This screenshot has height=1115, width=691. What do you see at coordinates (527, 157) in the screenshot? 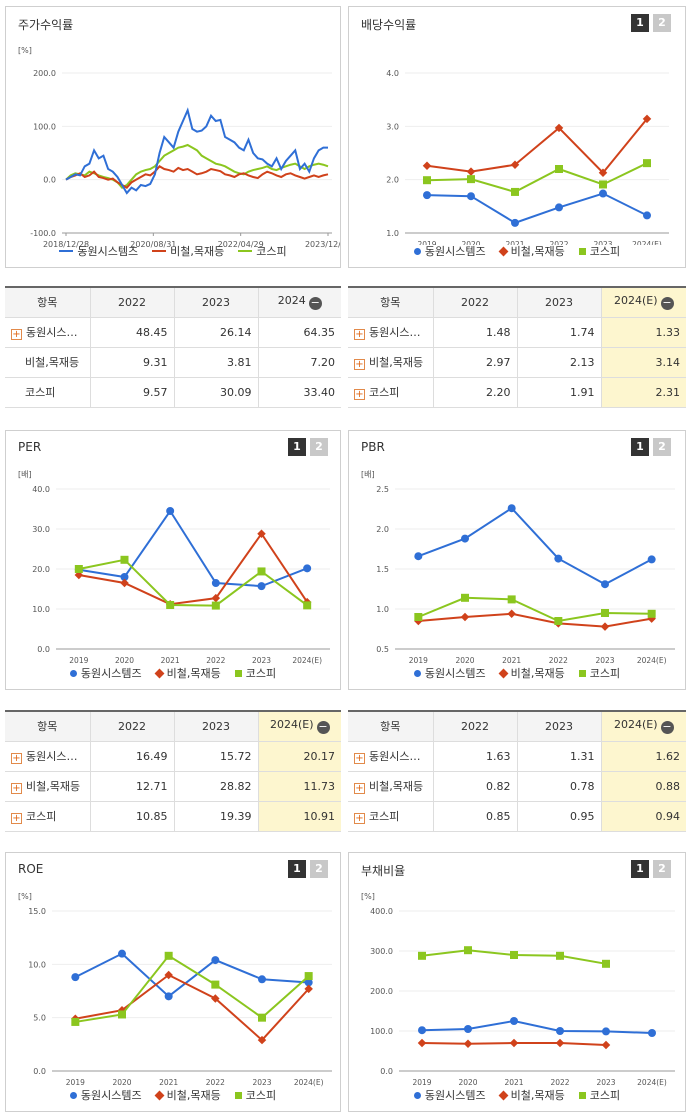
I see `dividend-yield-chart: 4.0 3.0 2.0 1.0 2019 2020 2021 2022 2023 2024(E)` at bounding box center [527, 157].